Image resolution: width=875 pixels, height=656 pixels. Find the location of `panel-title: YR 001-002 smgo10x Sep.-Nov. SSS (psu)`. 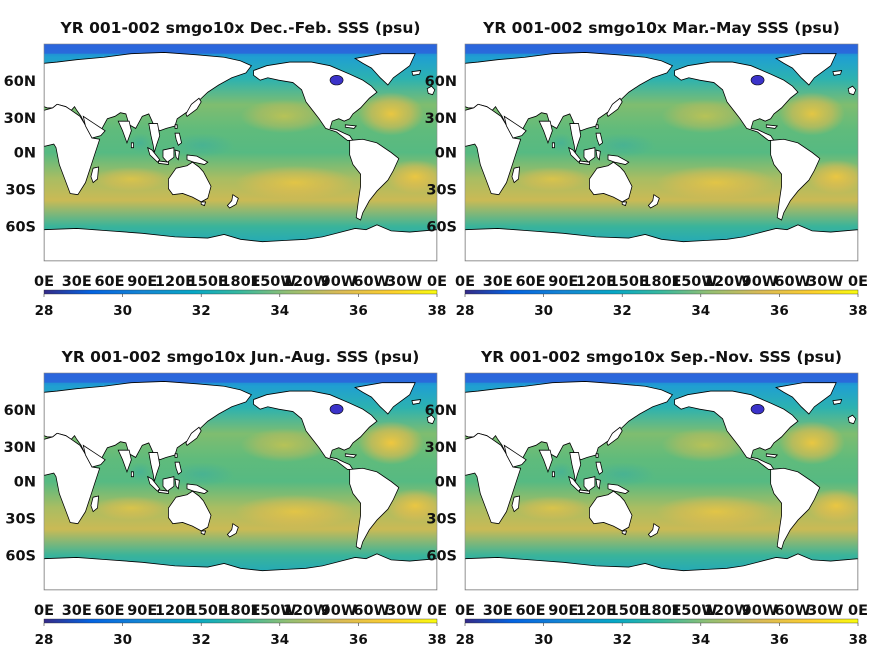

panel-title: YR 001-002 smgo10x Sep.-Nov. SSS (psu) is located at coordinates (661, 357).